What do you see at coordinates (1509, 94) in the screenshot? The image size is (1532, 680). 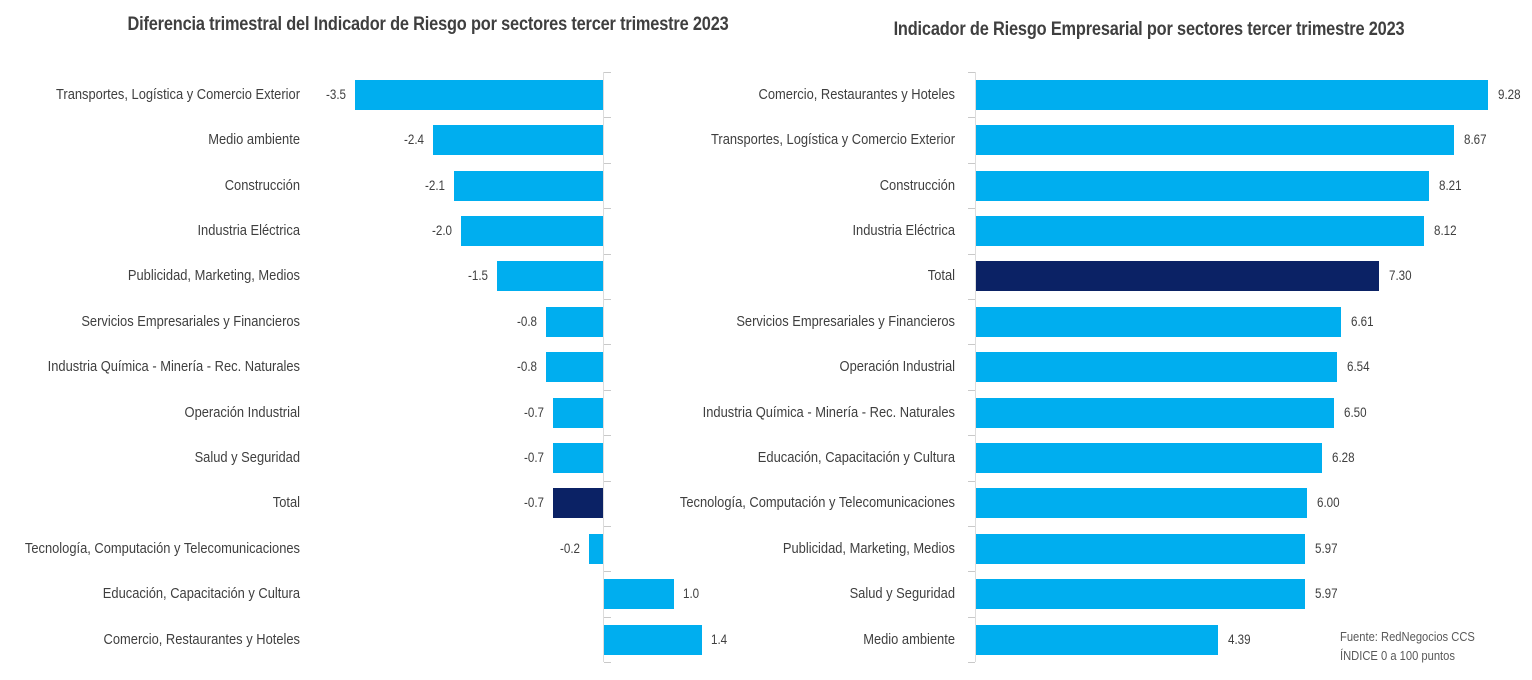 I see `value-label: 9.28` at bounding box center [1509, 94].